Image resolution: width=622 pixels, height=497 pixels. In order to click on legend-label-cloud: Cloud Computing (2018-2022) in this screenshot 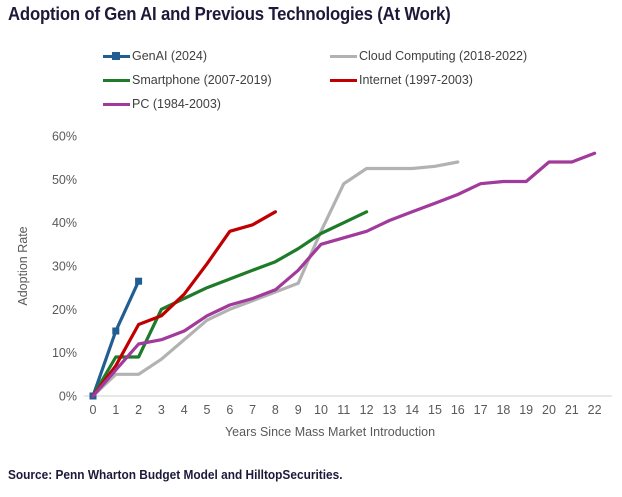, I will do `click(443, 56)`.